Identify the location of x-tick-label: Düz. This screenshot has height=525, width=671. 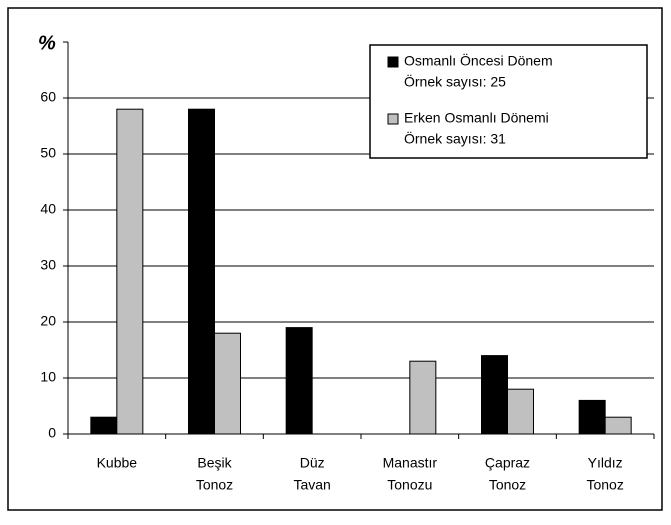
(312, 463).